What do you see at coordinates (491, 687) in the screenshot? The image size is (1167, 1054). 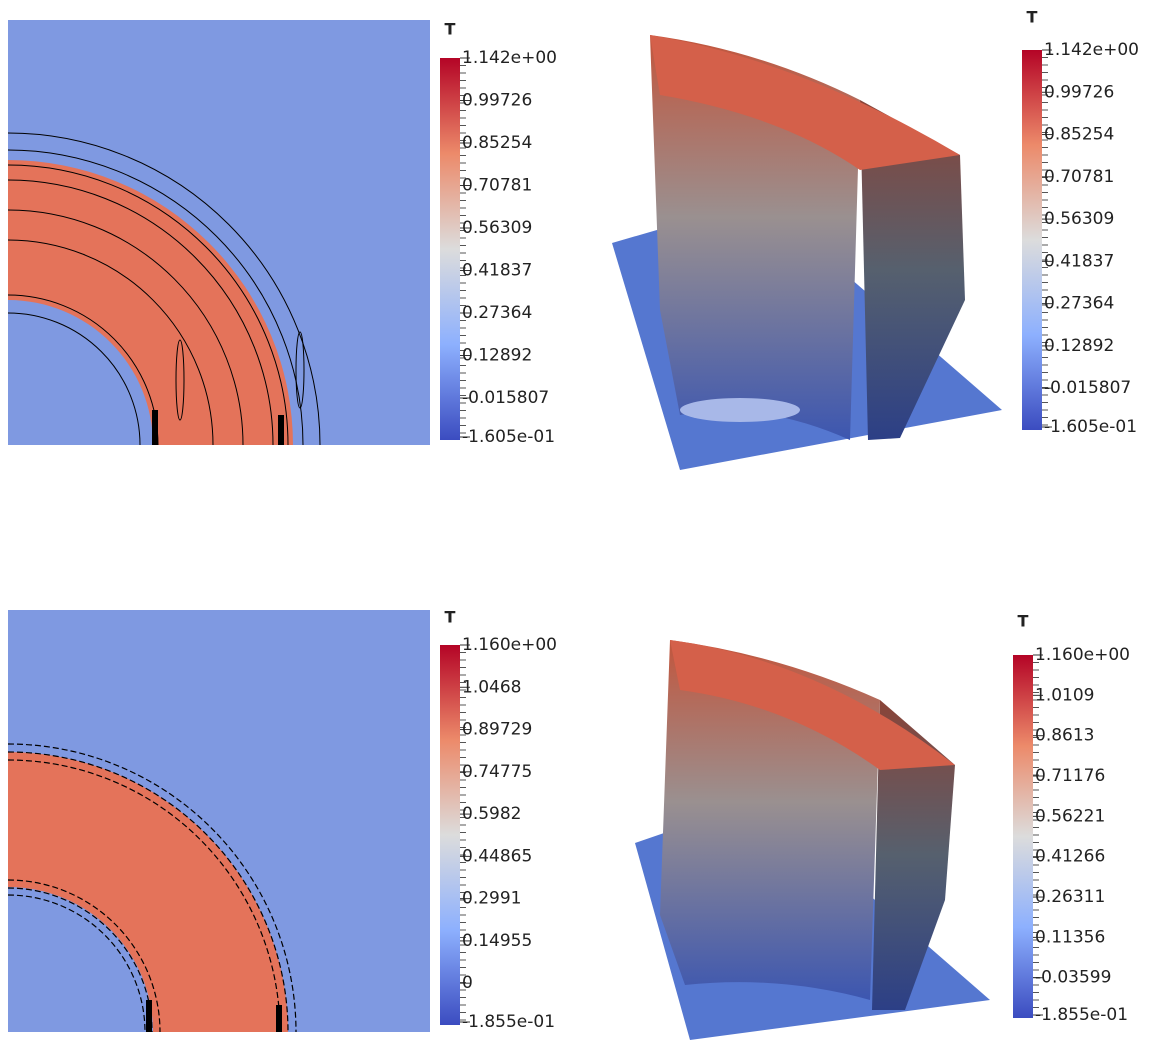 I see `colorbar-label: 1.0468` at bounding box center [491, 687].